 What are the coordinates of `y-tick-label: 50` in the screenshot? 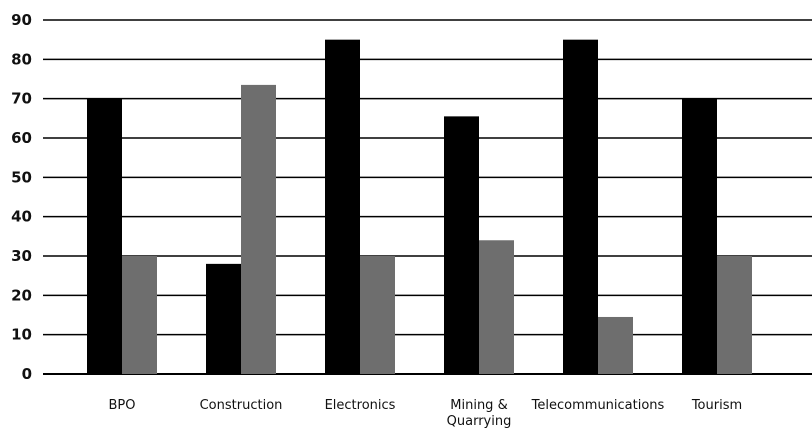 It's located at (21, 177).